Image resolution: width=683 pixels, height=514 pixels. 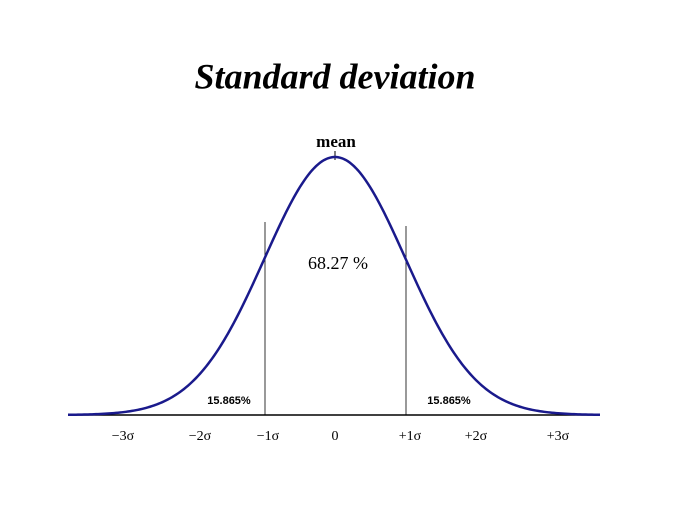 What do you see at coordinates (123, 436) in the screenshot?
I see `axis-label: −3σ` at bounding box center [123, 436].